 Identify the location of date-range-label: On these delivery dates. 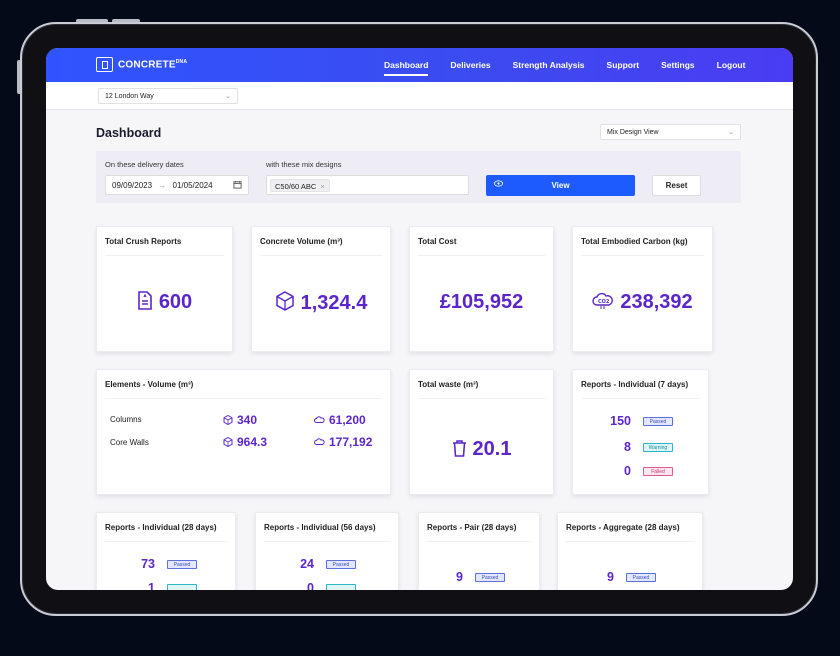
(144, 164).